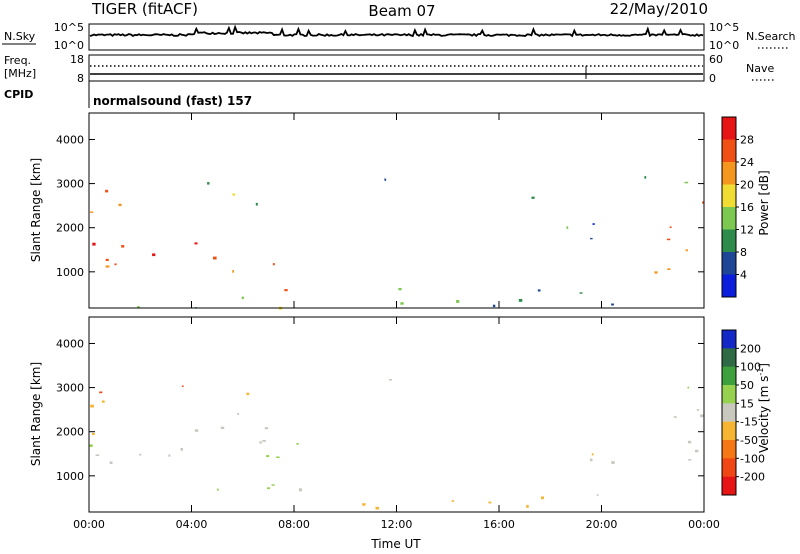  I want to click on colorbar-tick-label: 20, so click(747, 185).